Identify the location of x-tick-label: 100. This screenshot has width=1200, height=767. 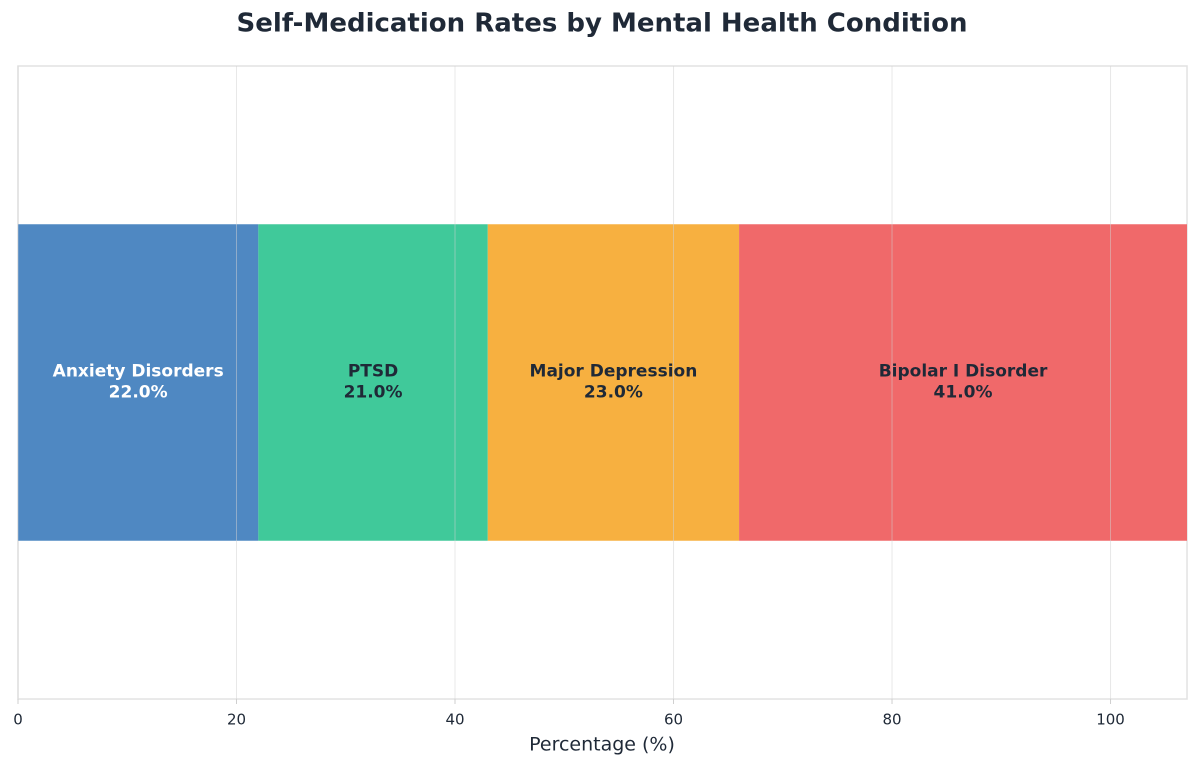
(1110, 720).